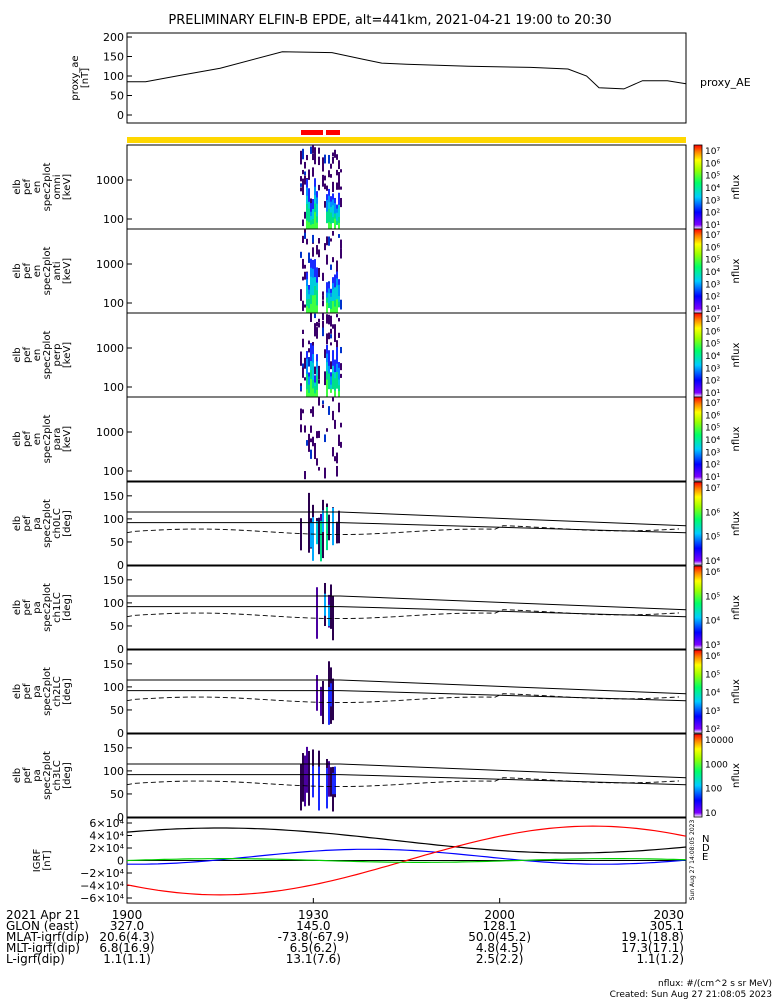 This screenshot has width=775, height=1000. What do you see at coordinates (407, 70) in the screenshot?
I see `proxy-ae-line` at bounding box center [407, 70].